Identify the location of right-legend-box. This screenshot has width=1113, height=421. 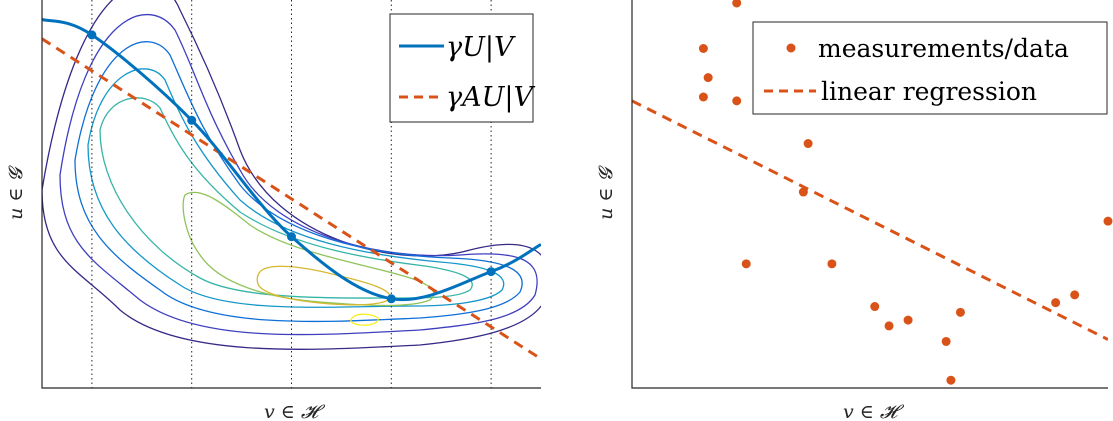
(930, 68).